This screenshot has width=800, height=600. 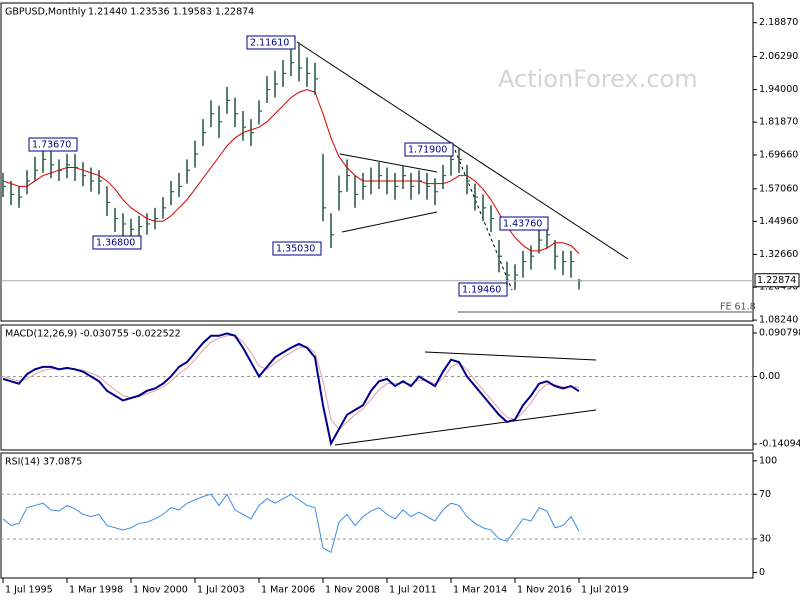 I want to click on x-tick-label: 1 Nov 2016, so click(x=544, y=590).